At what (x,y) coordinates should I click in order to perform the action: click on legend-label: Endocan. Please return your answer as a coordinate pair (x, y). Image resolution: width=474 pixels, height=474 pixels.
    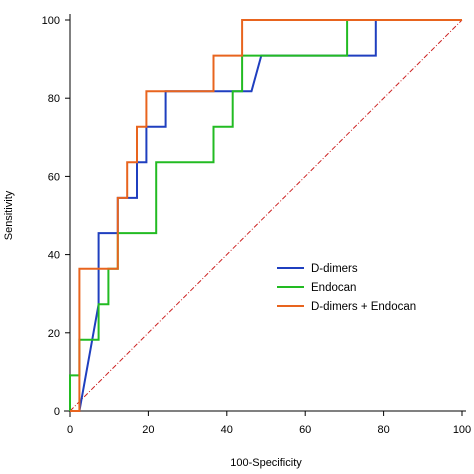
    Looking at the image, I should click on (333, 288).